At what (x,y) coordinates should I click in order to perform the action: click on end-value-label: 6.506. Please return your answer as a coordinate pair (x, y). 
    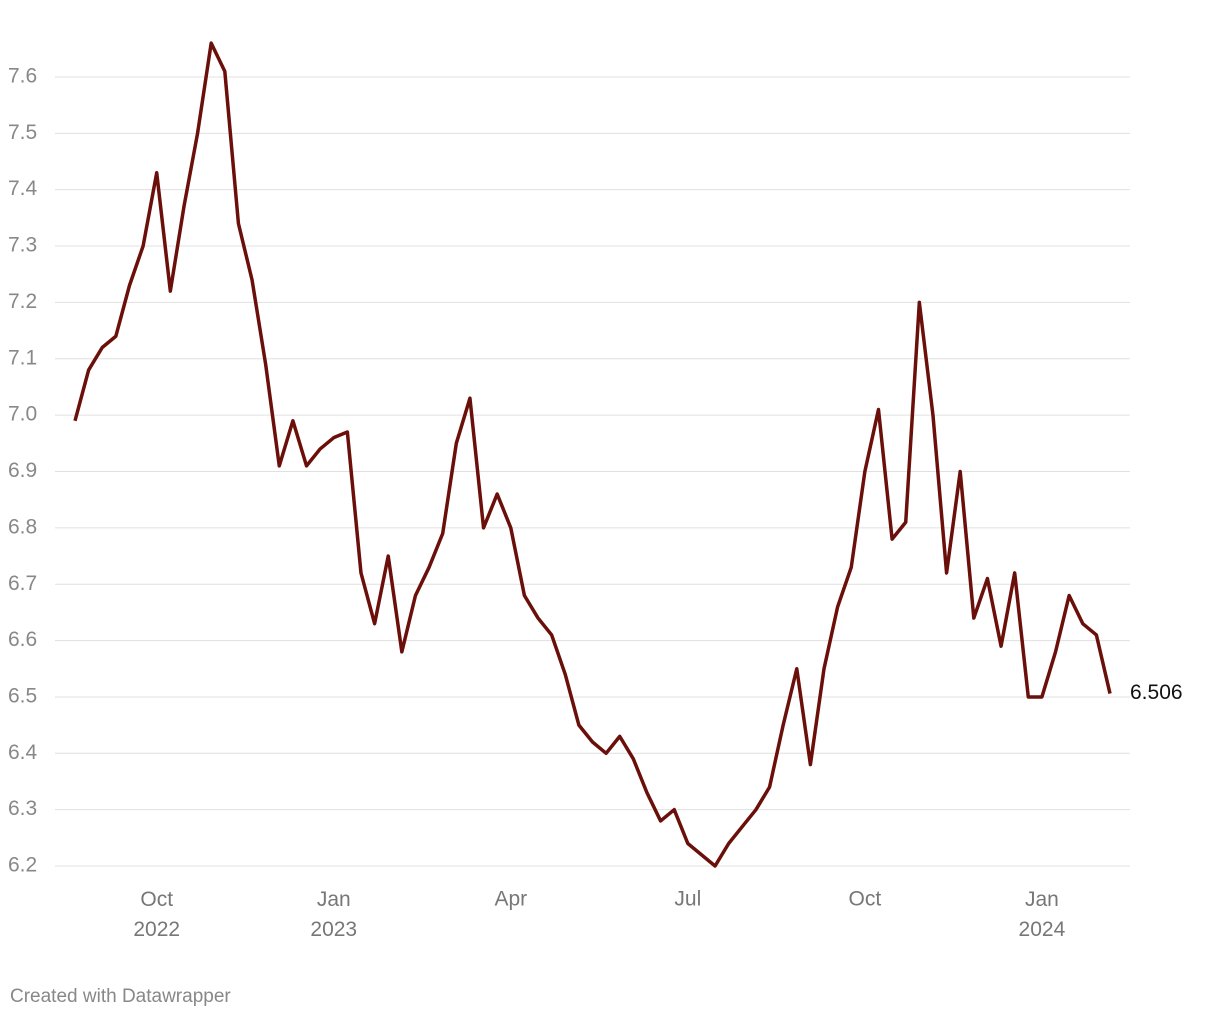
    Looking at the image, I should click on (1156, 692).